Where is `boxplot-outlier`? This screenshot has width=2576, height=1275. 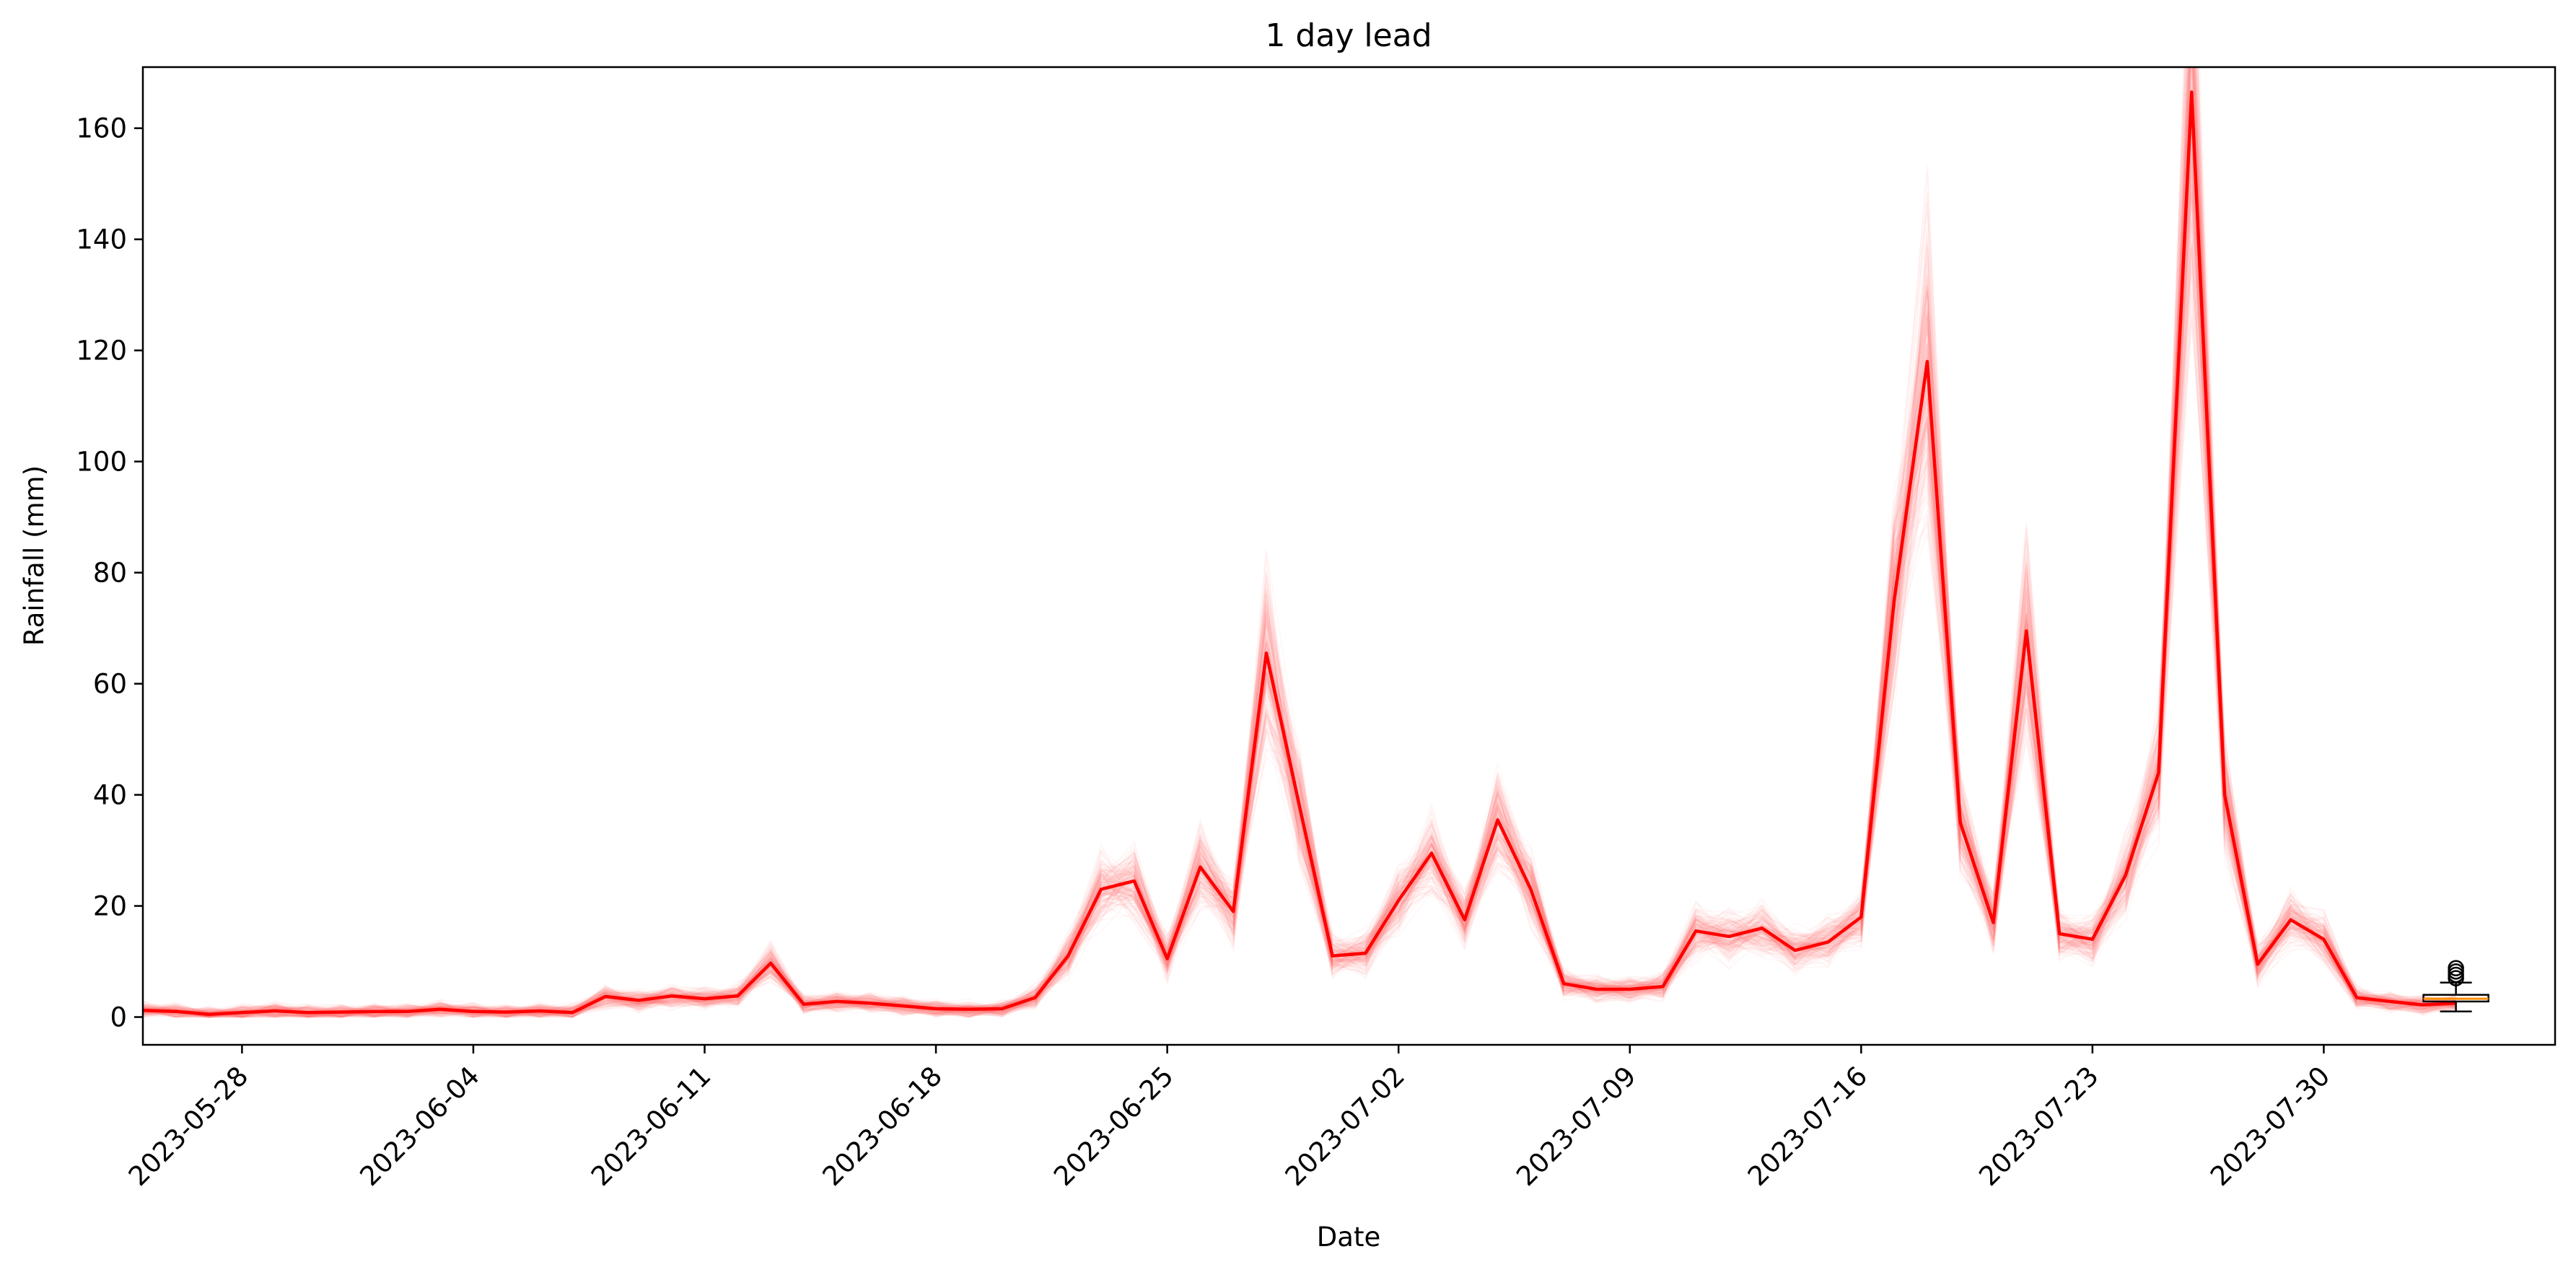
boxplot-outlier is located at coordinates (2456, 969).